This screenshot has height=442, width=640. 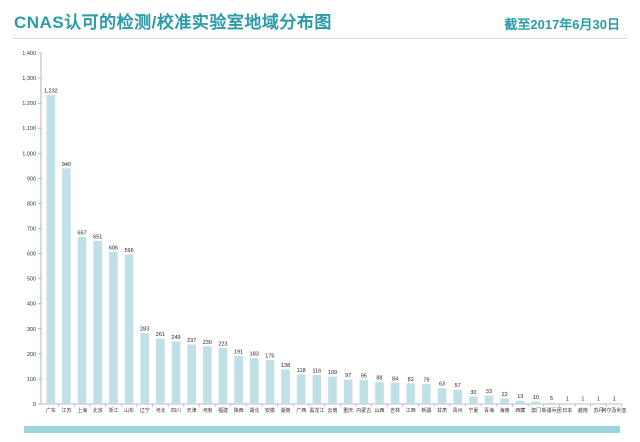 What do you see at coordinates (301, 410) in the screenshot?
I see `x-tick-label: 广西` at bounding box center [301, 410].